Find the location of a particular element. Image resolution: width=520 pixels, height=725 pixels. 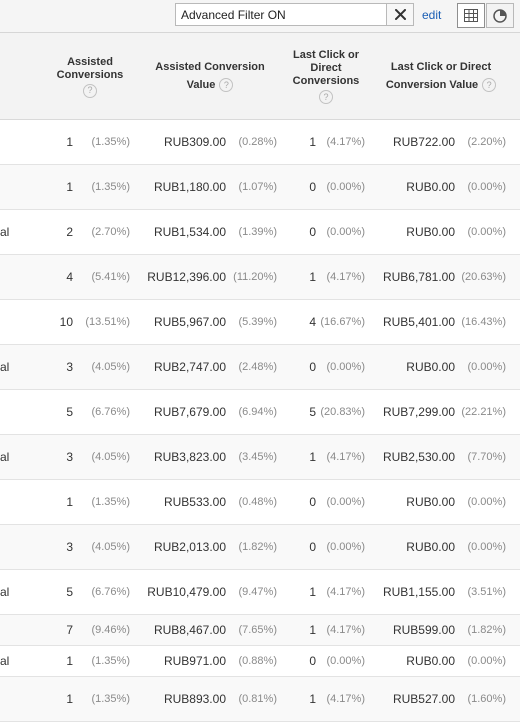

assisted-conversions-value: 7 is located at coordinates (69, 630).